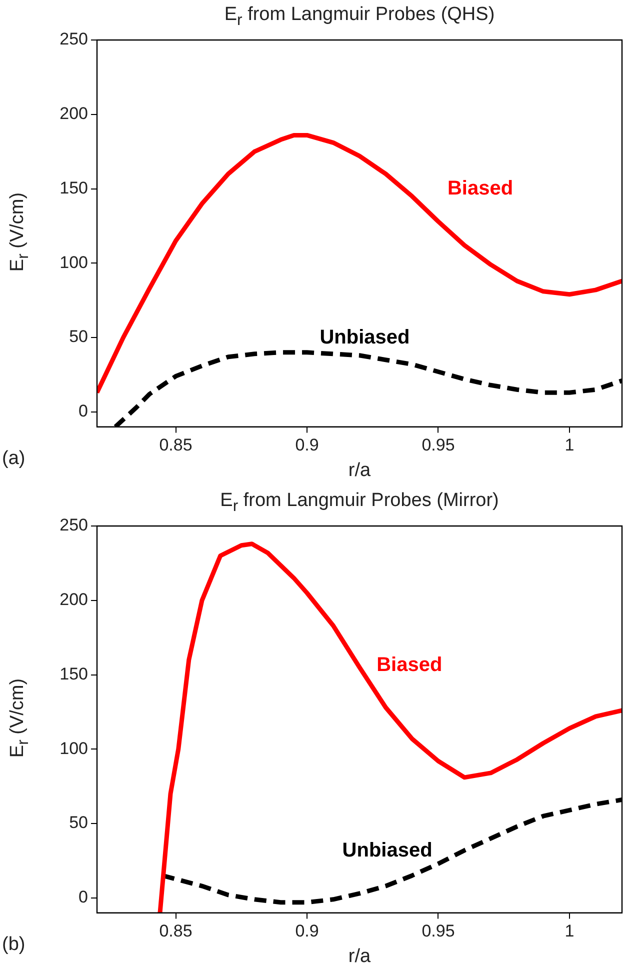 The width and height of the screenshot is (636, 972). I want to click on text: (a), so click(14, 459).